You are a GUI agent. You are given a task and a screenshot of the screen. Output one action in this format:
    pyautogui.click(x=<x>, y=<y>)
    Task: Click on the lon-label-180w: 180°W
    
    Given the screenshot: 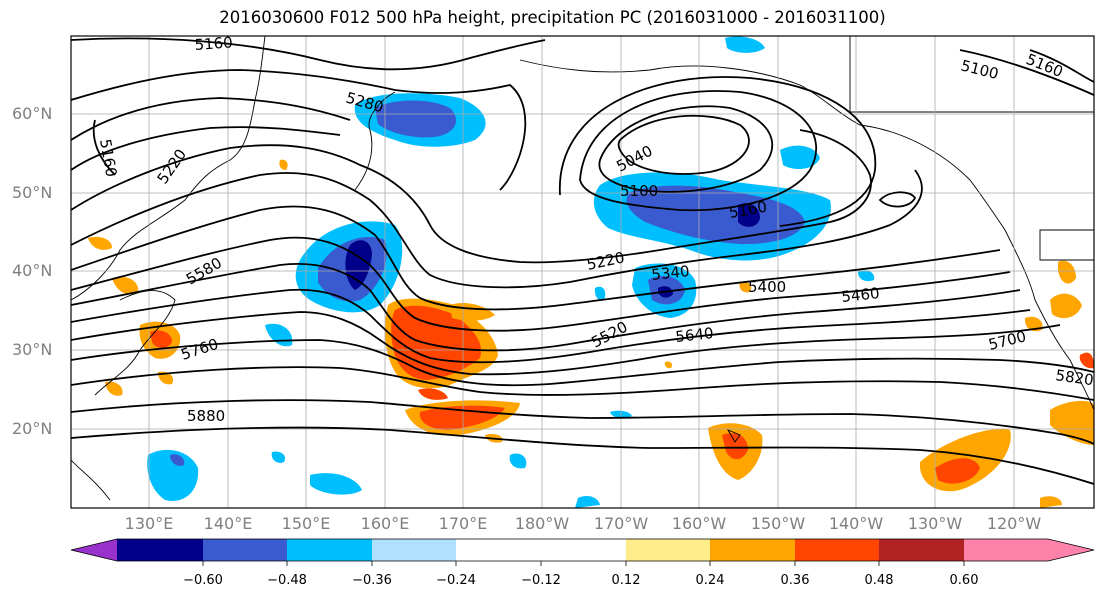 What is the action you would take?
    pyautogui.click(x=542, y=523)
    